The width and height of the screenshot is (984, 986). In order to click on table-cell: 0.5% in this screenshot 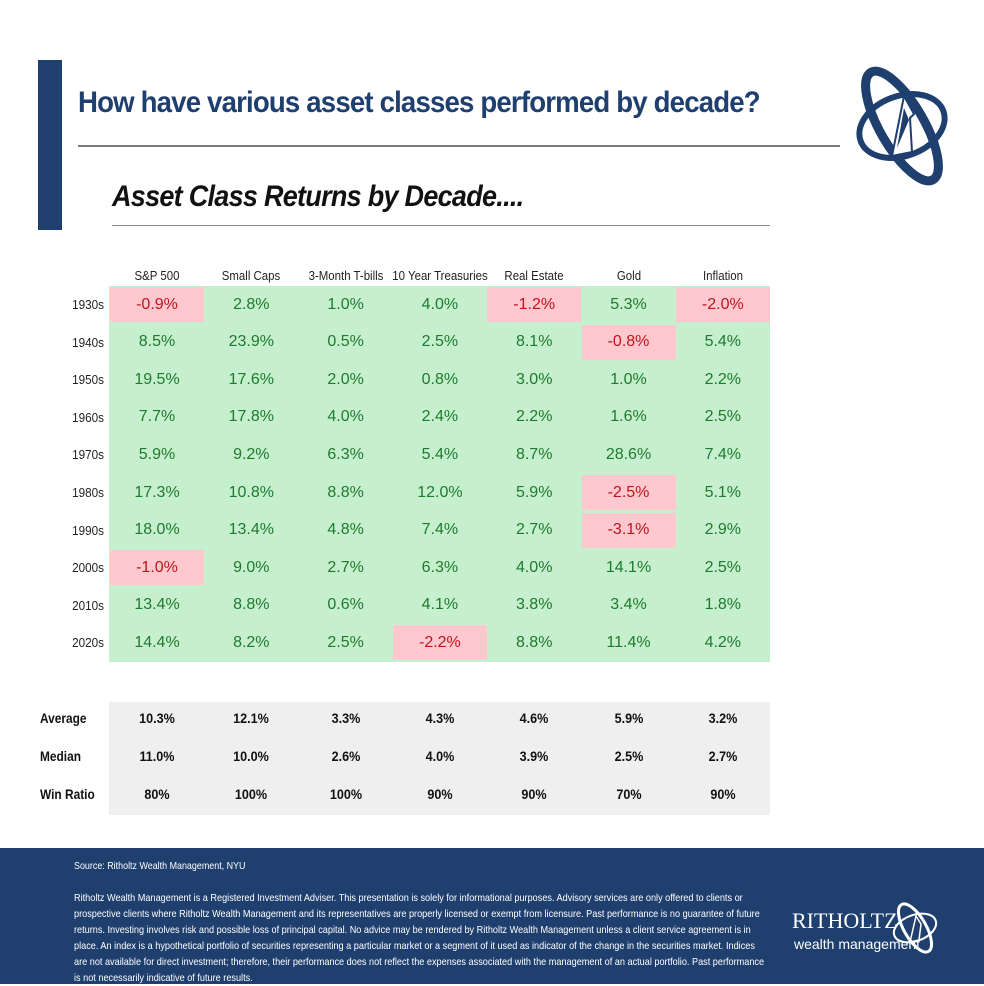, I will do `click(345, 342)`.